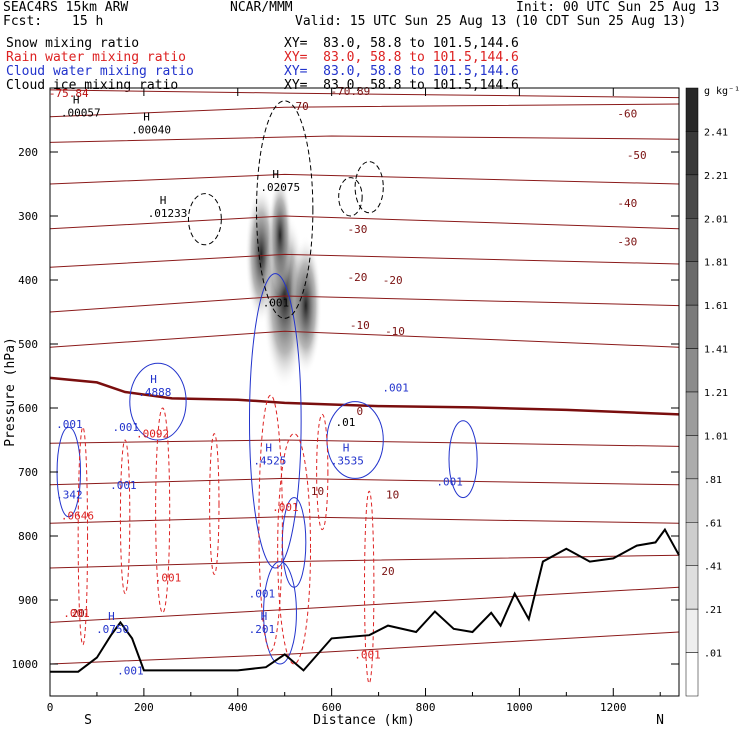  What do you see at coordinates (713, 610) in the screenshot?
I see `colorbar-level-label: .21` at bounding box center [713, 610].